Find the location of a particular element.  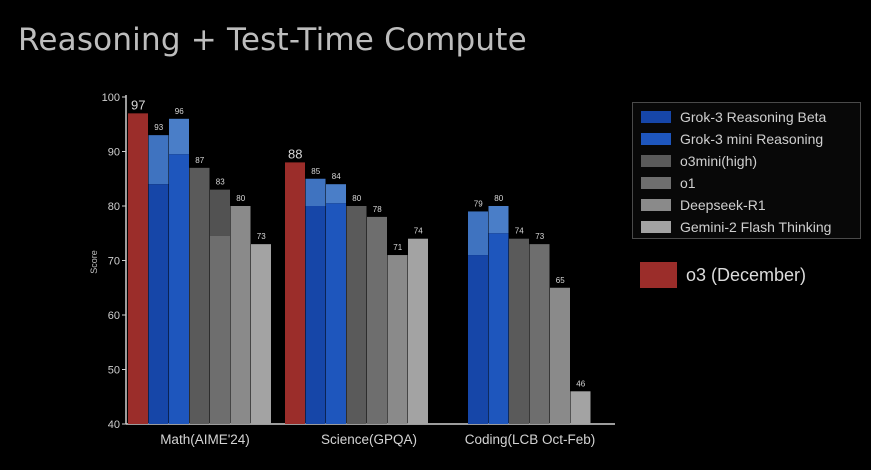

y-tick-label: 70 is located at coordinates (114, 262).